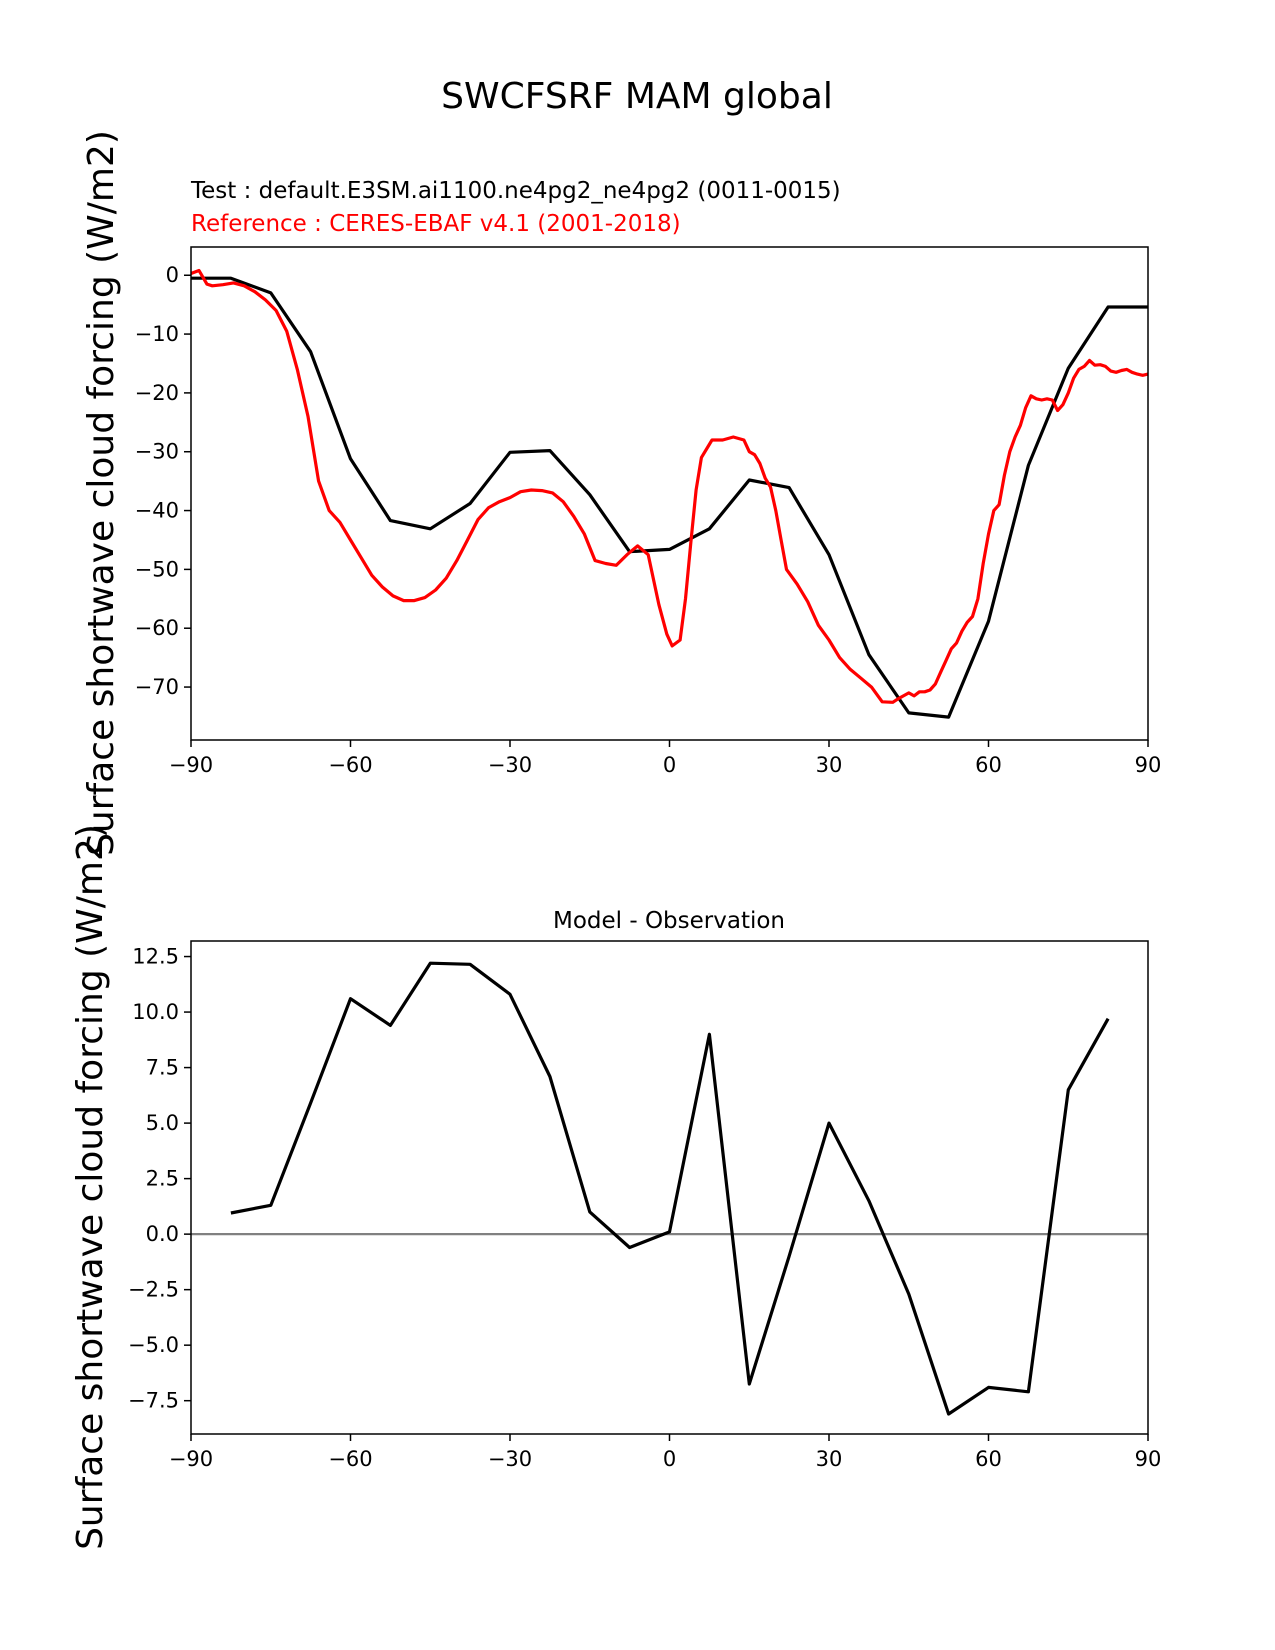 The height and width of the screenshot is (1650, 1275). What do you see at coordinates (1148, 1459) in the screenshot?
I see `bottom-x-tick-label: 90` at bounding box center [1148, 1459].